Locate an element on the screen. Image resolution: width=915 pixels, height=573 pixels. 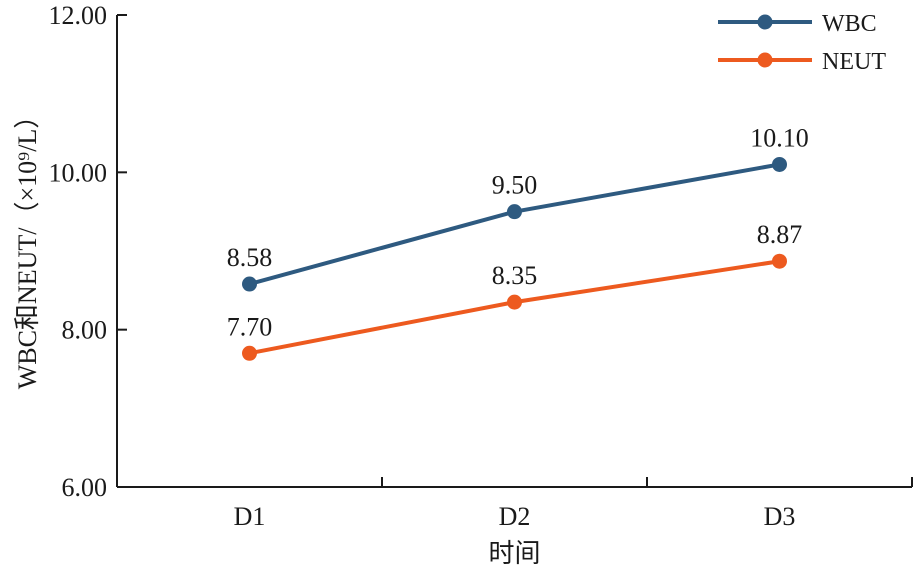
y-tick-label: 6.00 is located at coordinates (85, 487).